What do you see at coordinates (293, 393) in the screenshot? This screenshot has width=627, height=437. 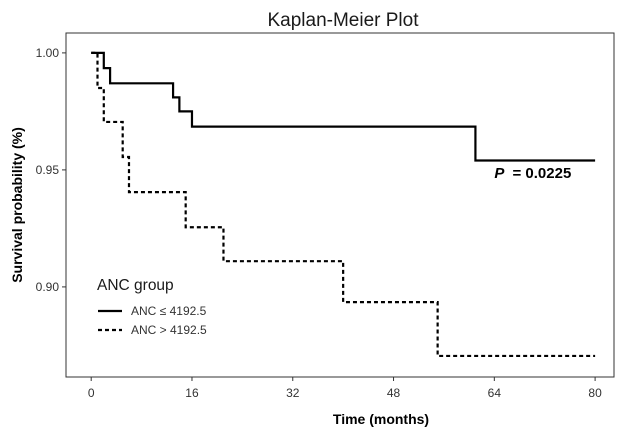 I see `x-tick-label: 32` at bounding box center [293, 393].